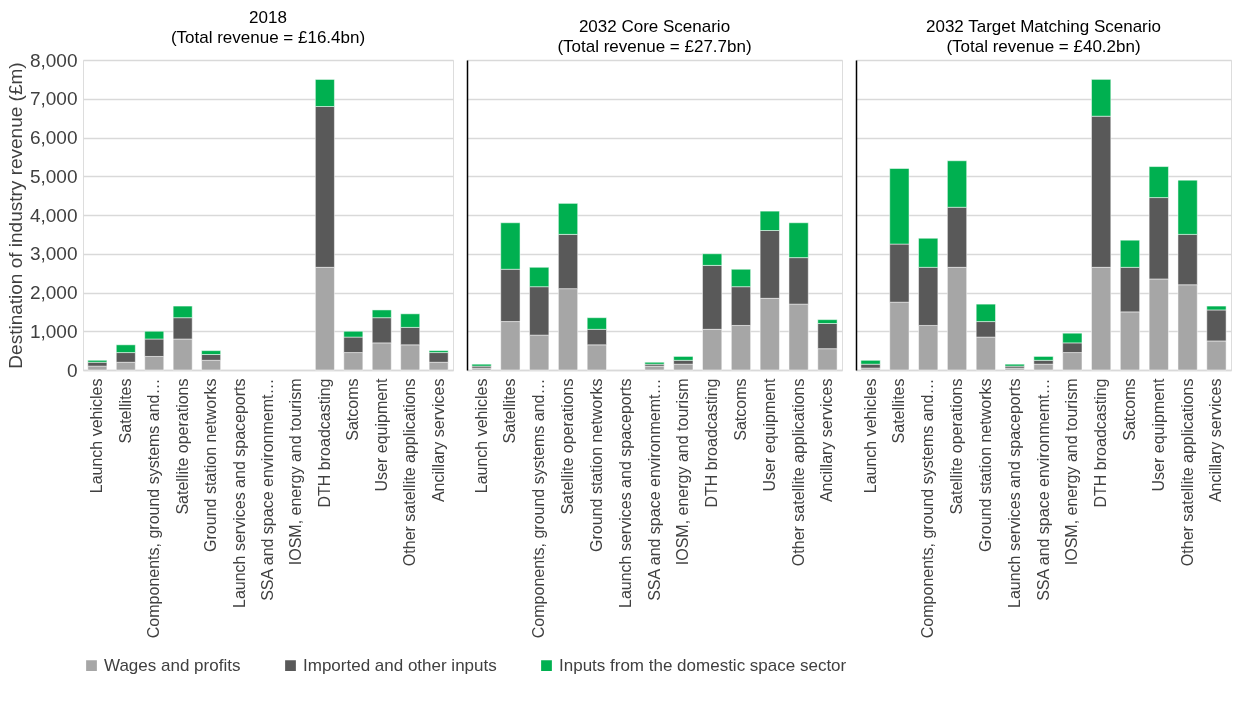 The width and height of the screenshot is (1260, 714). I want to click on chart-title: 2032 Core Scenario, so click(654, 26).